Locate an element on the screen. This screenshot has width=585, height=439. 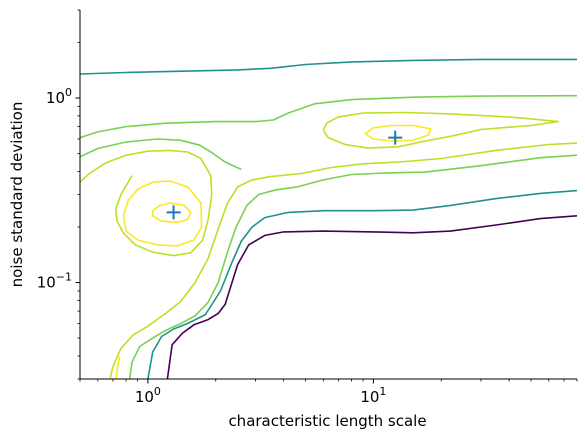
y-tick-label: 10⁻¹ is located at coordinates (54, 281).